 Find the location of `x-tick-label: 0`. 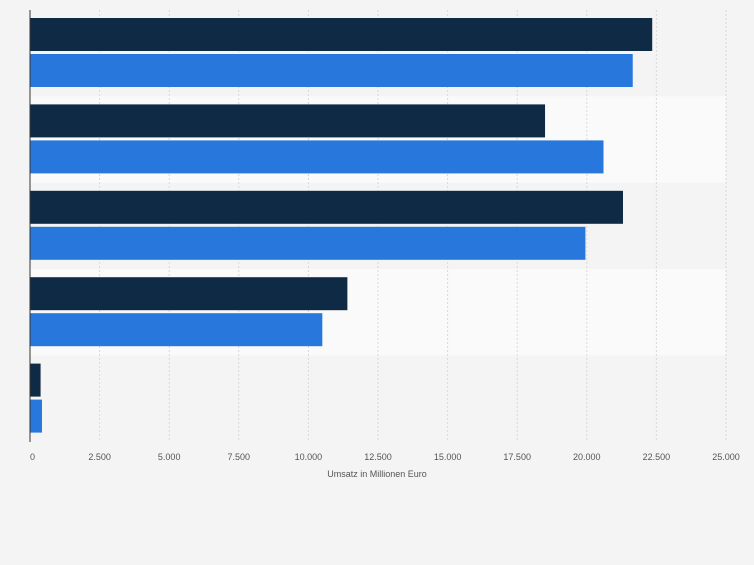

x-tick-label: 0 is located at coordinates (32, 457).